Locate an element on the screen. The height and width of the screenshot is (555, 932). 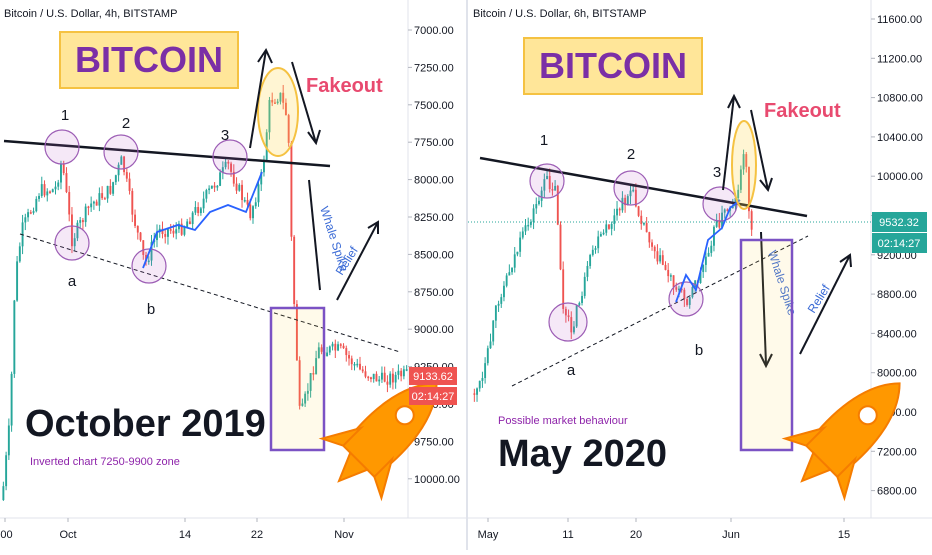
title-badge: BITCOIN is located at coordinates (149, 59).